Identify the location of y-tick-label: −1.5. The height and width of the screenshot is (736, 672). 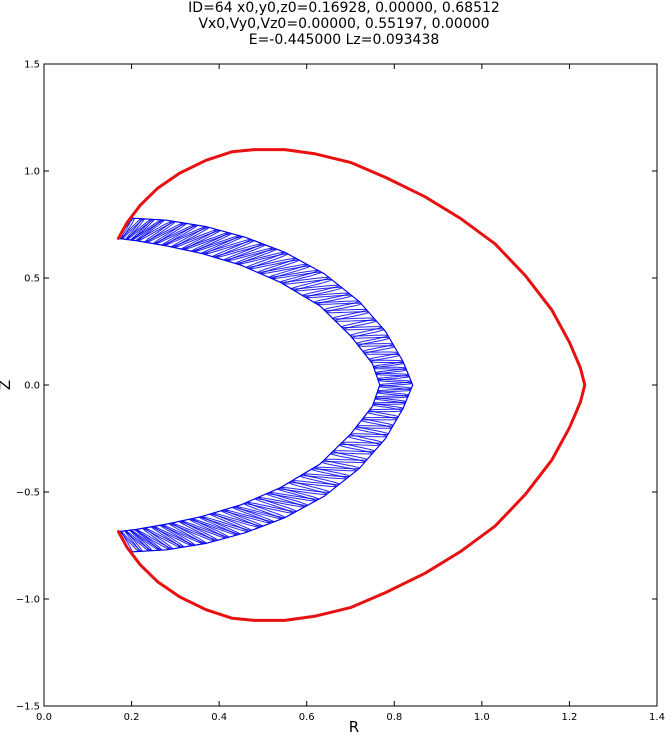
(28, 707).